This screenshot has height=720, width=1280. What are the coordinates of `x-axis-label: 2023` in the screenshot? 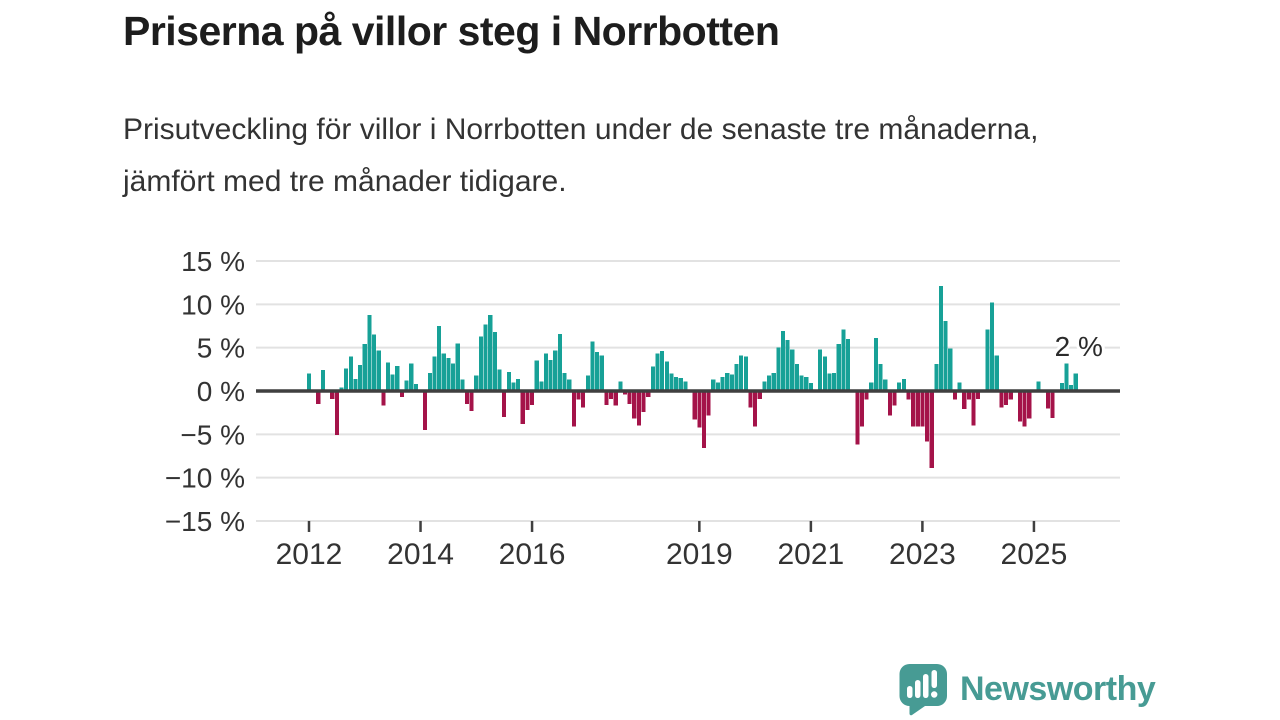 It's located at (922, 554).